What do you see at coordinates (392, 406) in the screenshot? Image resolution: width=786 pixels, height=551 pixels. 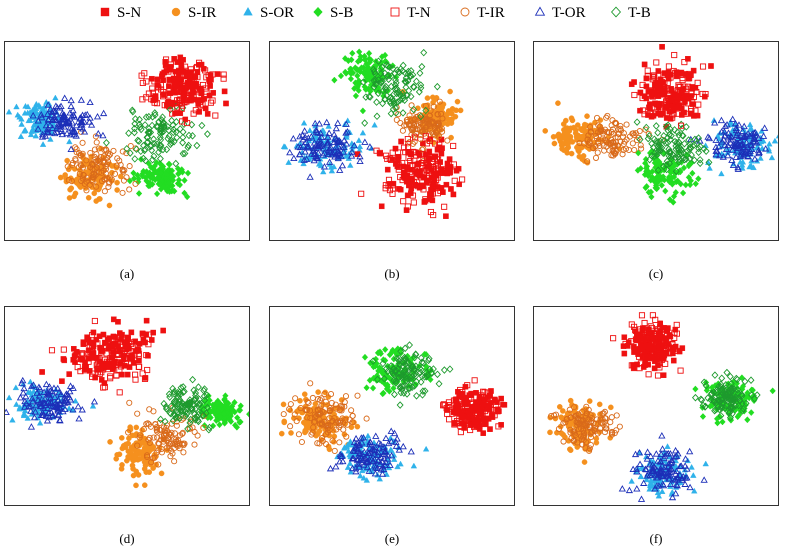 I see `panel-e` at bounding box center [392, 406].